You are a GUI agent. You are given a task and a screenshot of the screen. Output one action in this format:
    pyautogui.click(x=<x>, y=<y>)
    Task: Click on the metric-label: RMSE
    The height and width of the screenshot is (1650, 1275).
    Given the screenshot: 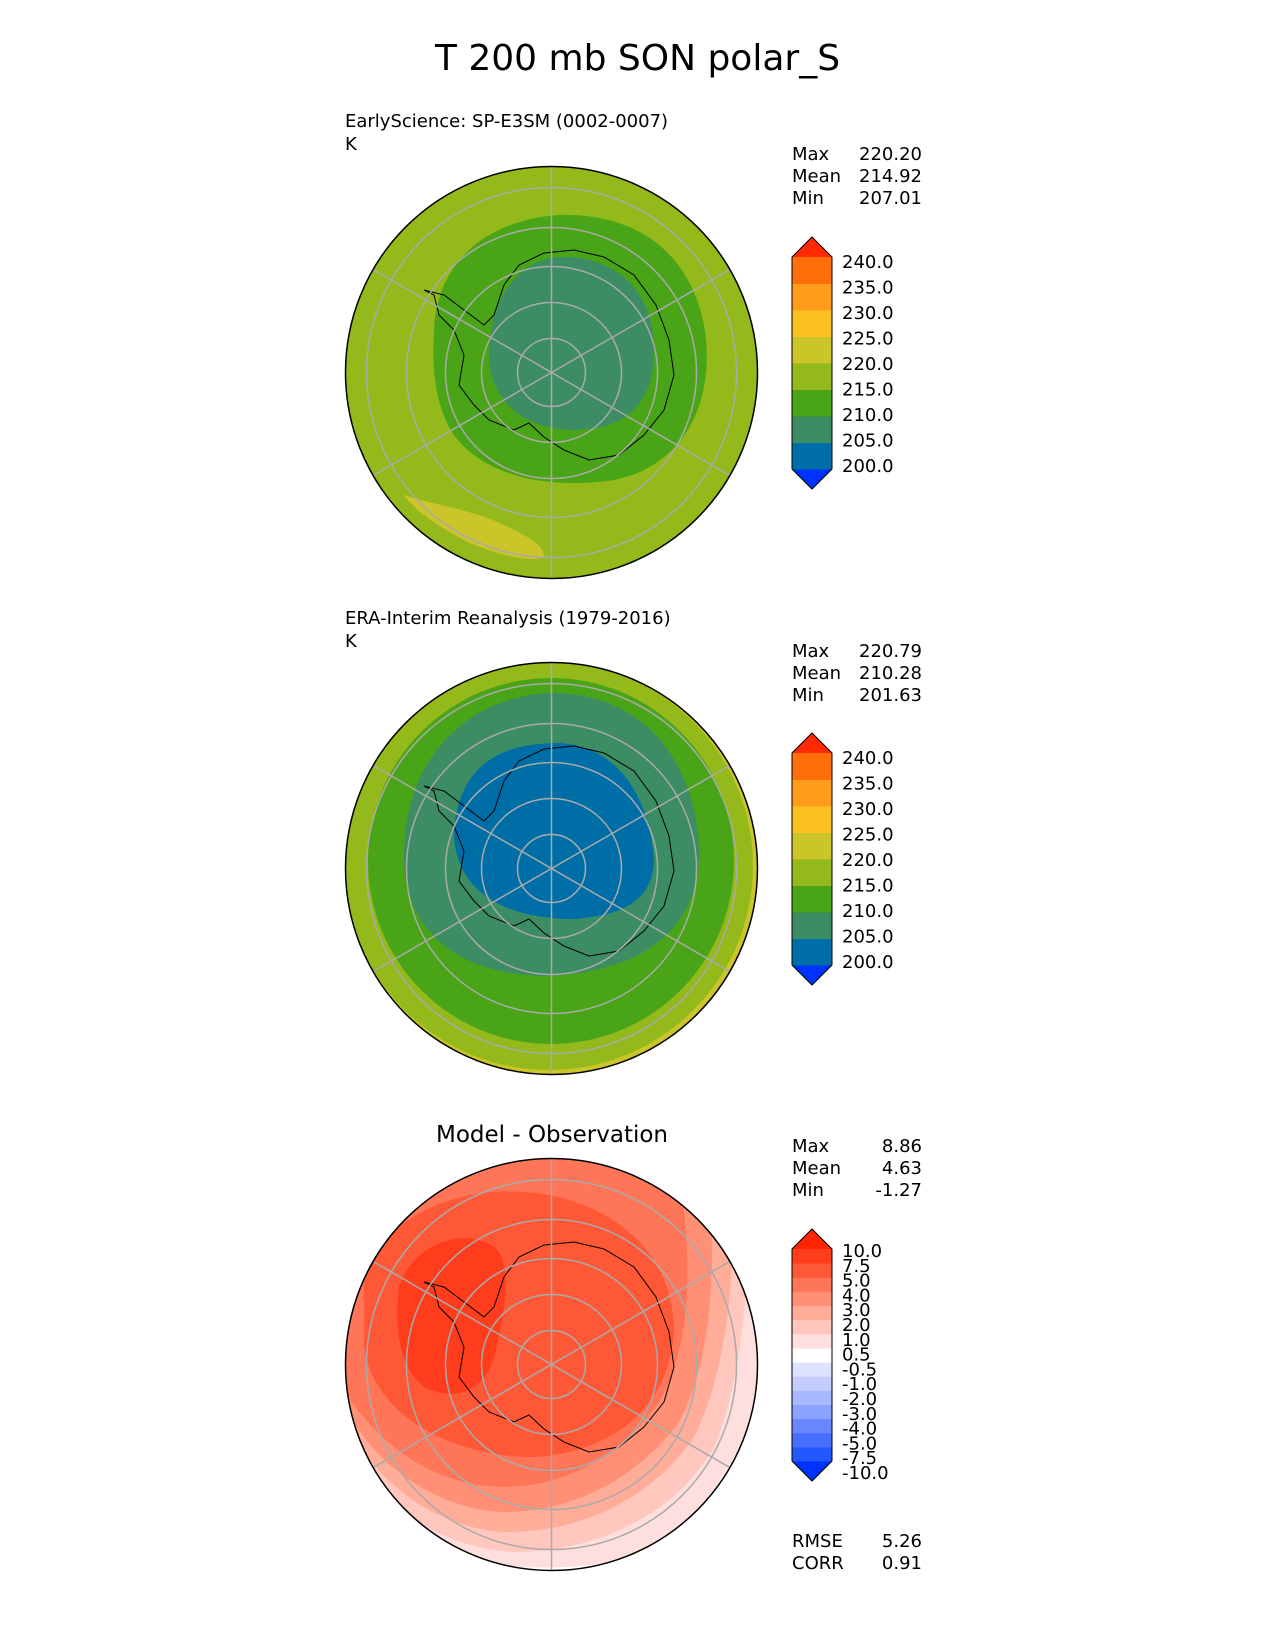 What is the action you would take?
    pyautogui.click(x=817, y=1541)
    